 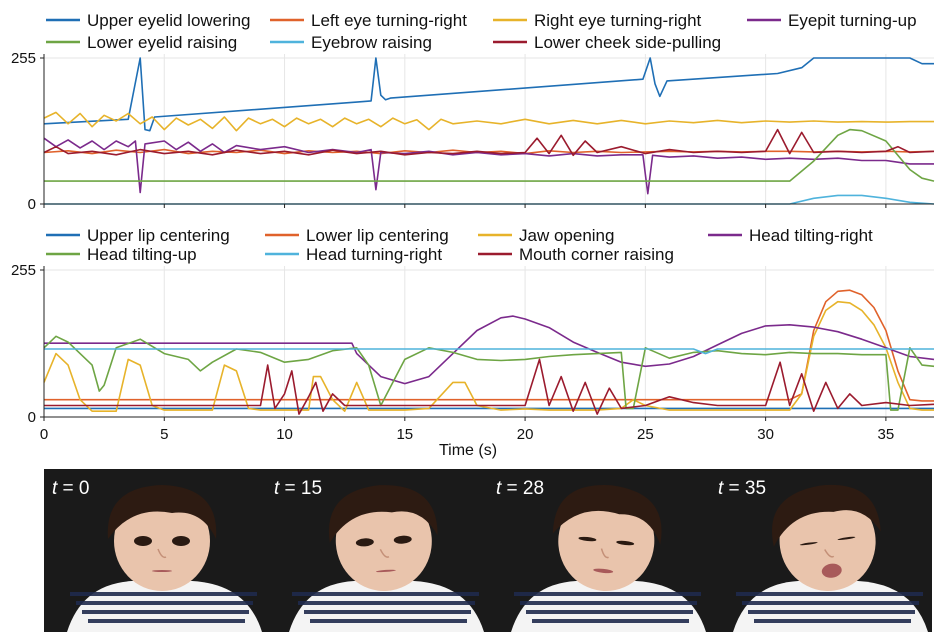 I want to click on series-line-head-tilting-right, so click(x=489, y=350).